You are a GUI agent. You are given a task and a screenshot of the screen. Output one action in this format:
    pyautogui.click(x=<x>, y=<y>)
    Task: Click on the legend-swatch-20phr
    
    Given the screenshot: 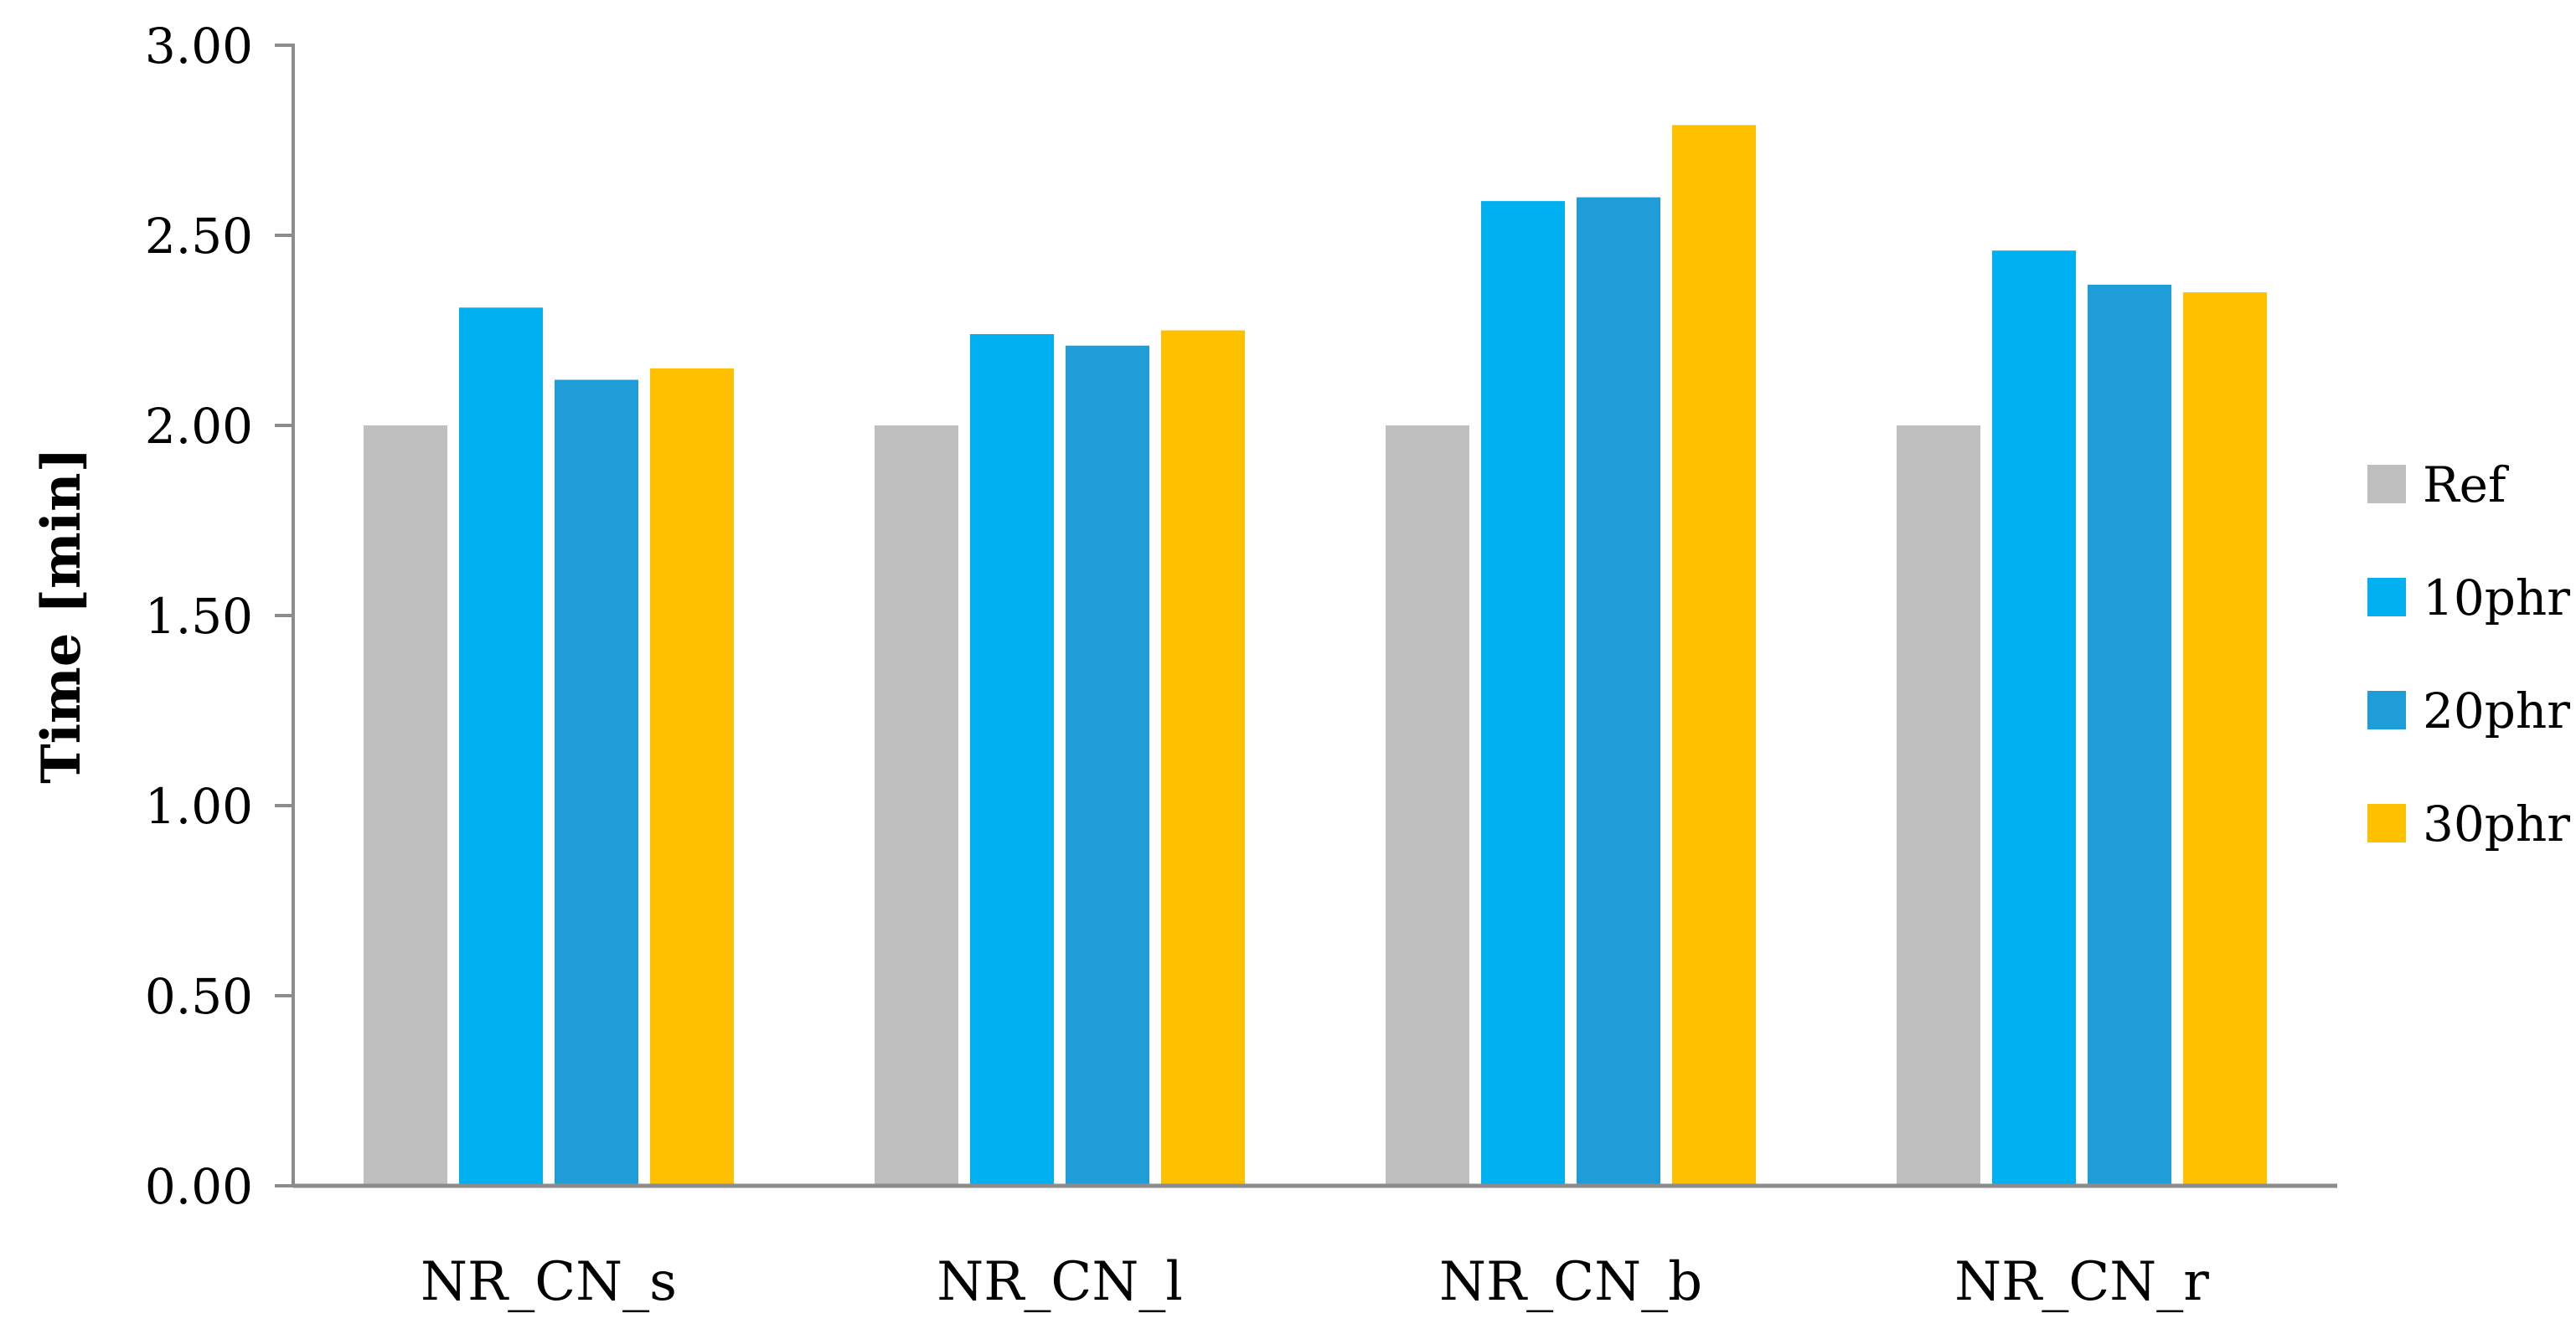 What is the action you would take?
    pyautogui.click(x=2386, y=710)
    